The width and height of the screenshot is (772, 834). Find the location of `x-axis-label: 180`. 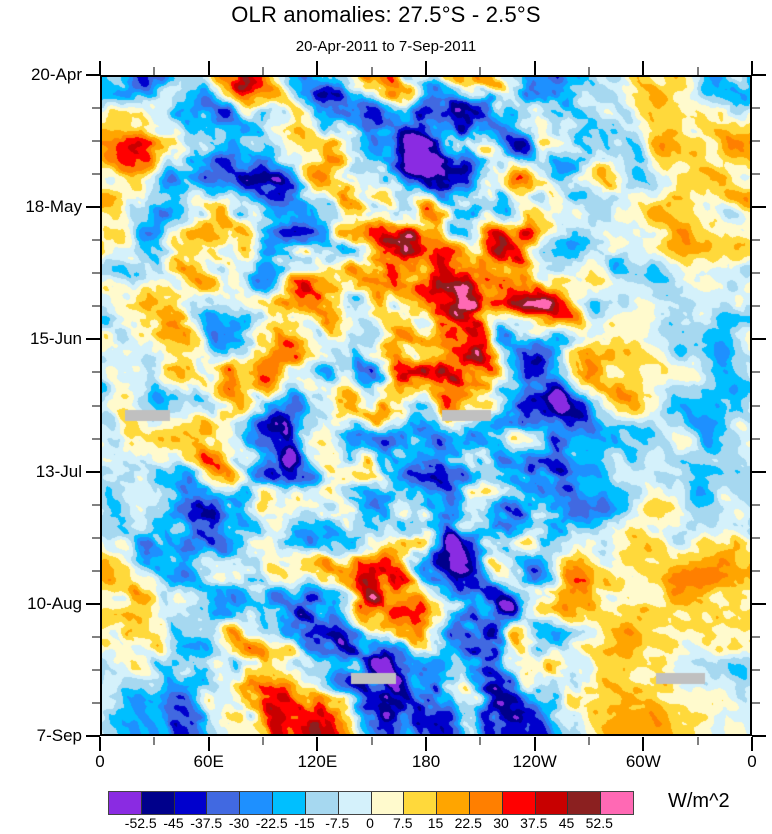

x-axis-label: 180 is located at coordinates (426, 761).